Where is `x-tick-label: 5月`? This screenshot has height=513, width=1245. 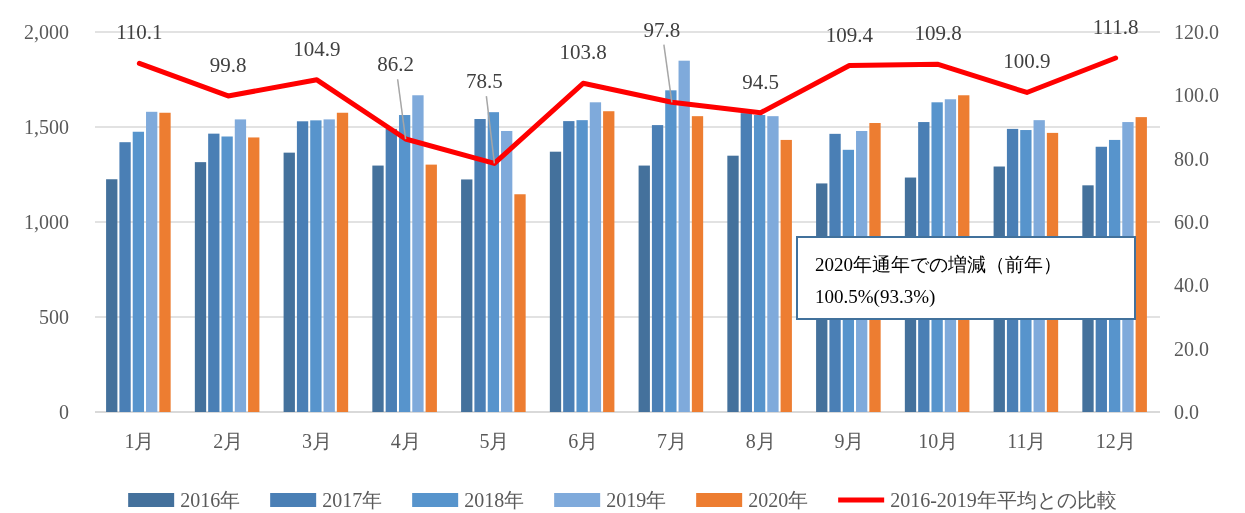 x-tick-label: 5月 is located at coordinates (494, 441).